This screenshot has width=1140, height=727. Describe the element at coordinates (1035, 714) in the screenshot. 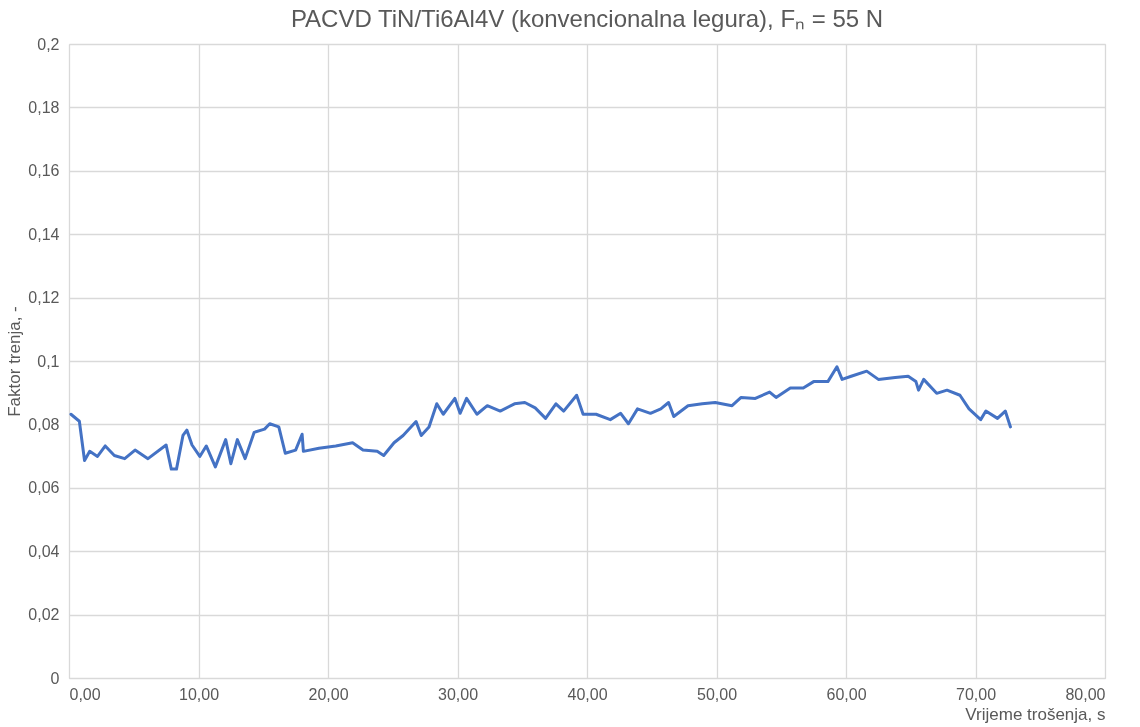

I see `x-axis-title: Vrijeme trošenja, s` at that location.